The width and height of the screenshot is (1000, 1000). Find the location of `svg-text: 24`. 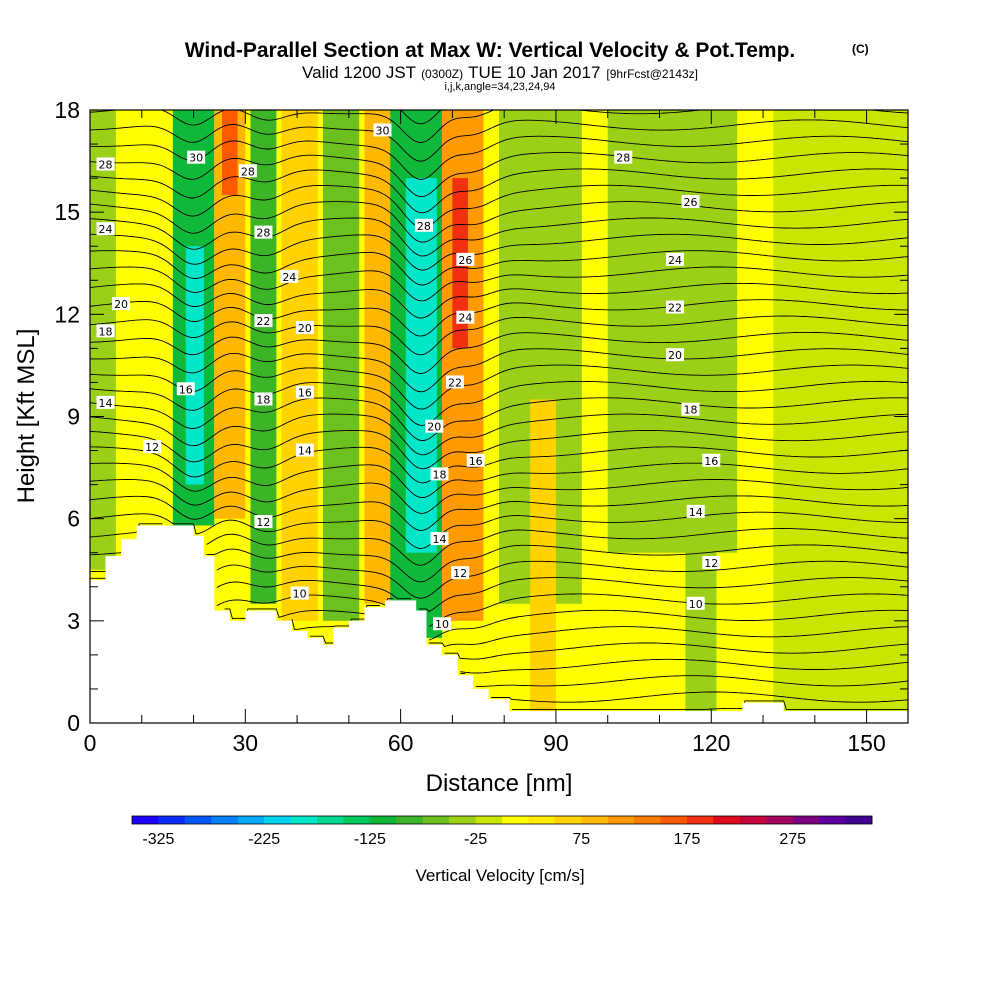

svg-text: 24 is located at coordinates (675, 260).